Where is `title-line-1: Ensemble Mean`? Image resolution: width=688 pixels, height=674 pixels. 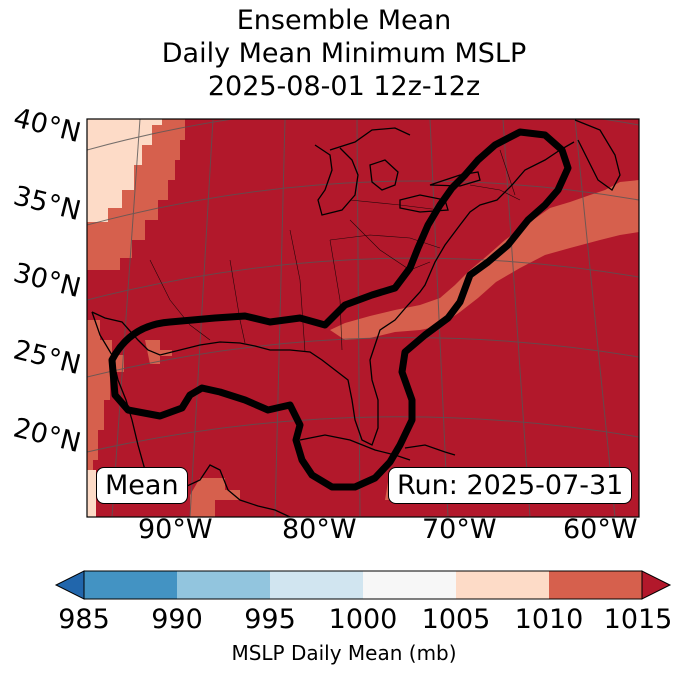
title-line-1: Ensemble Mean is located at coordinates (344, 20).